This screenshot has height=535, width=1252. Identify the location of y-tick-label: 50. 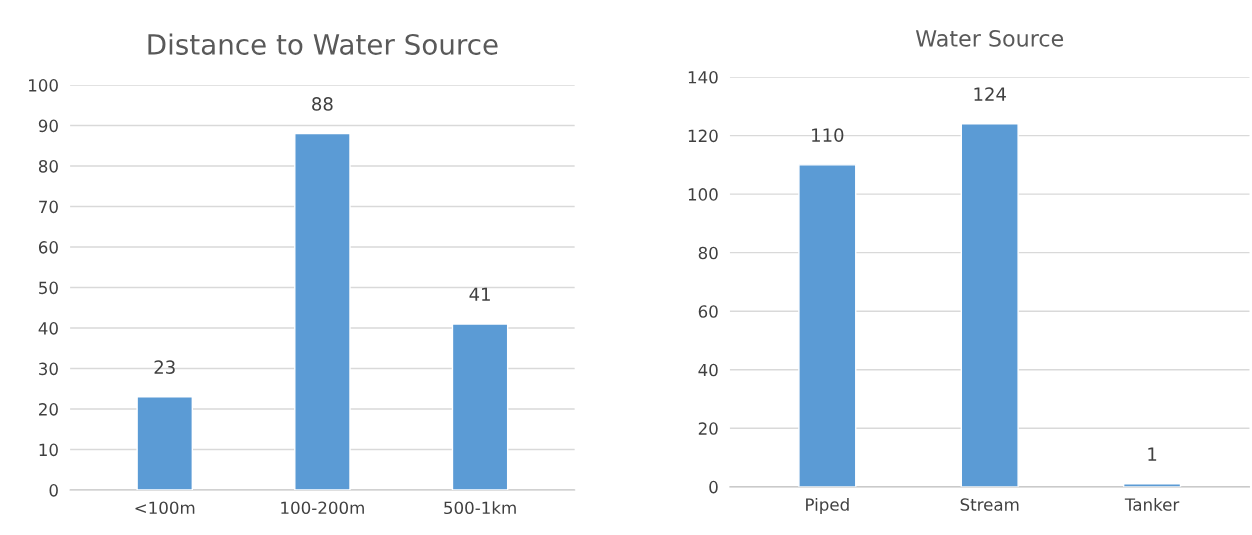
(48, 288).